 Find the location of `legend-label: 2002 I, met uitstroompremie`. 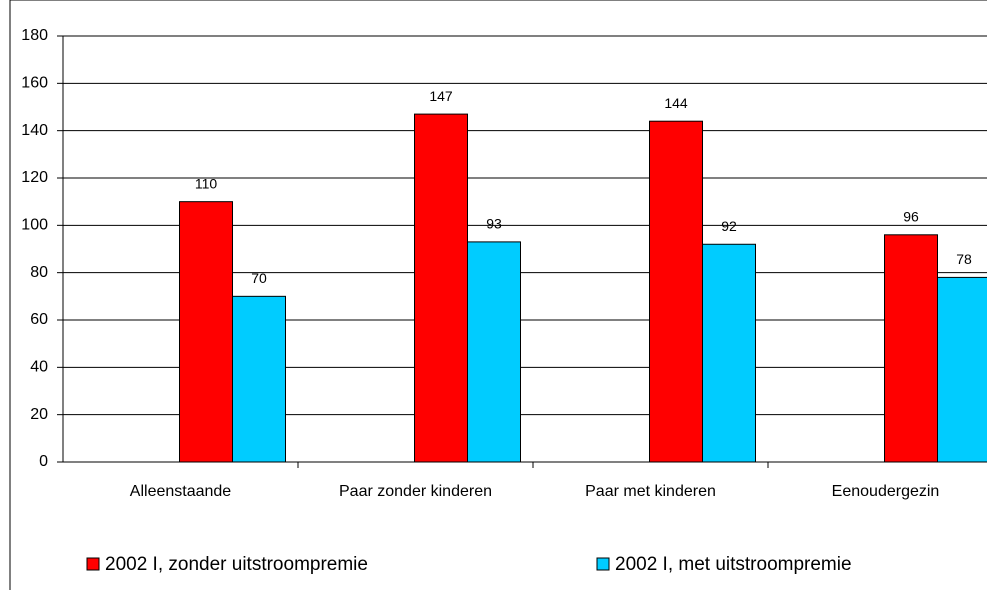

legend-label: 2002 I, met uitstroompremie is located at coordinates (733, 564).